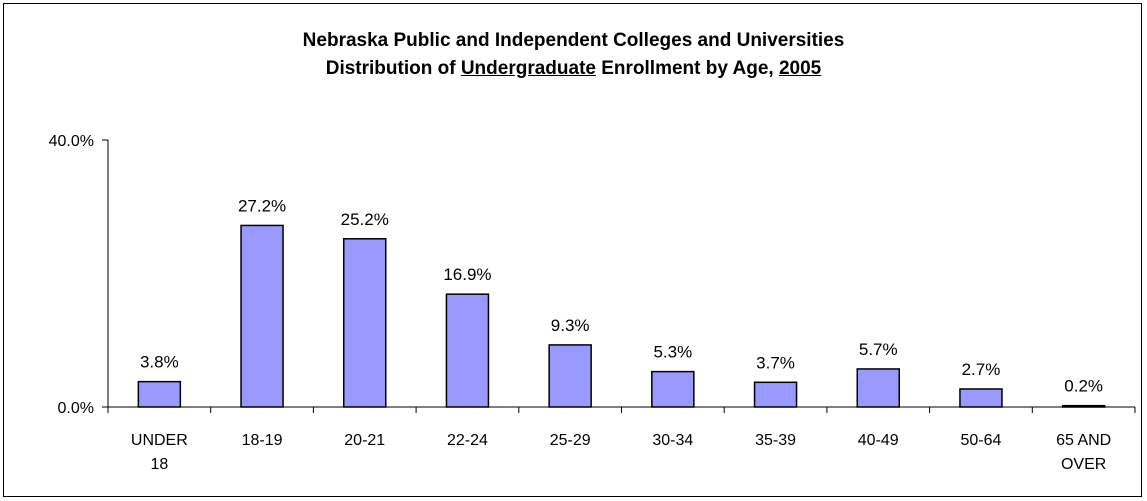  Describe the element at coordinates (262, 205) in the screenshot. I see `bar-value-label: 27.2%` at that location.